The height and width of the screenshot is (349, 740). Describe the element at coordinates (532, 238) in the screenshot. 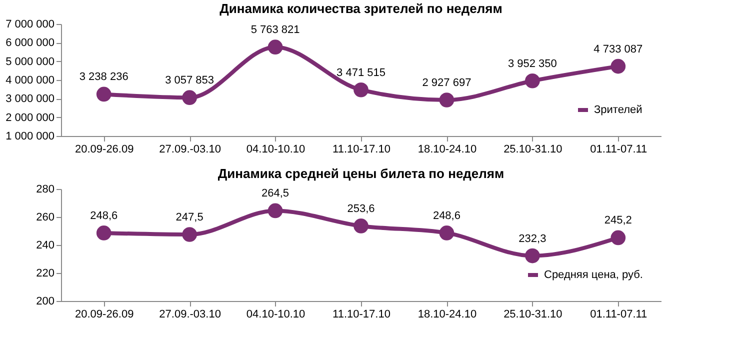

I see `data-label: 232,3` at that location.